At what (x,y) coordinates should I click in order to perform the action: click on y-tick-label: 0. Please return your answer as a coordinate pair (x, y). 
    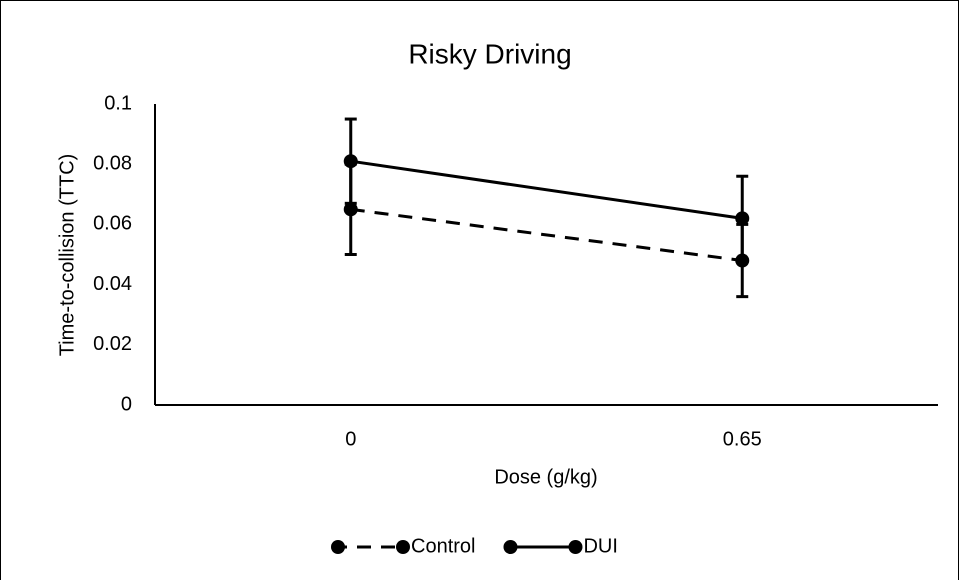
    Looking at the image, I should click on (126, 404).